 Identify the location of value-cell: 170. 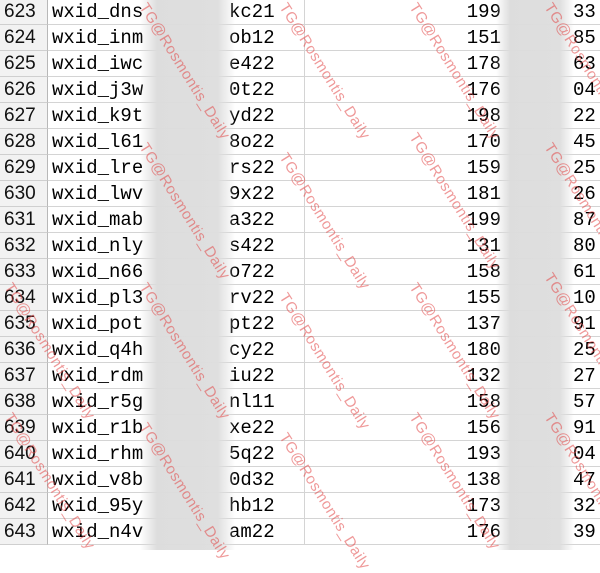
(405, 142).